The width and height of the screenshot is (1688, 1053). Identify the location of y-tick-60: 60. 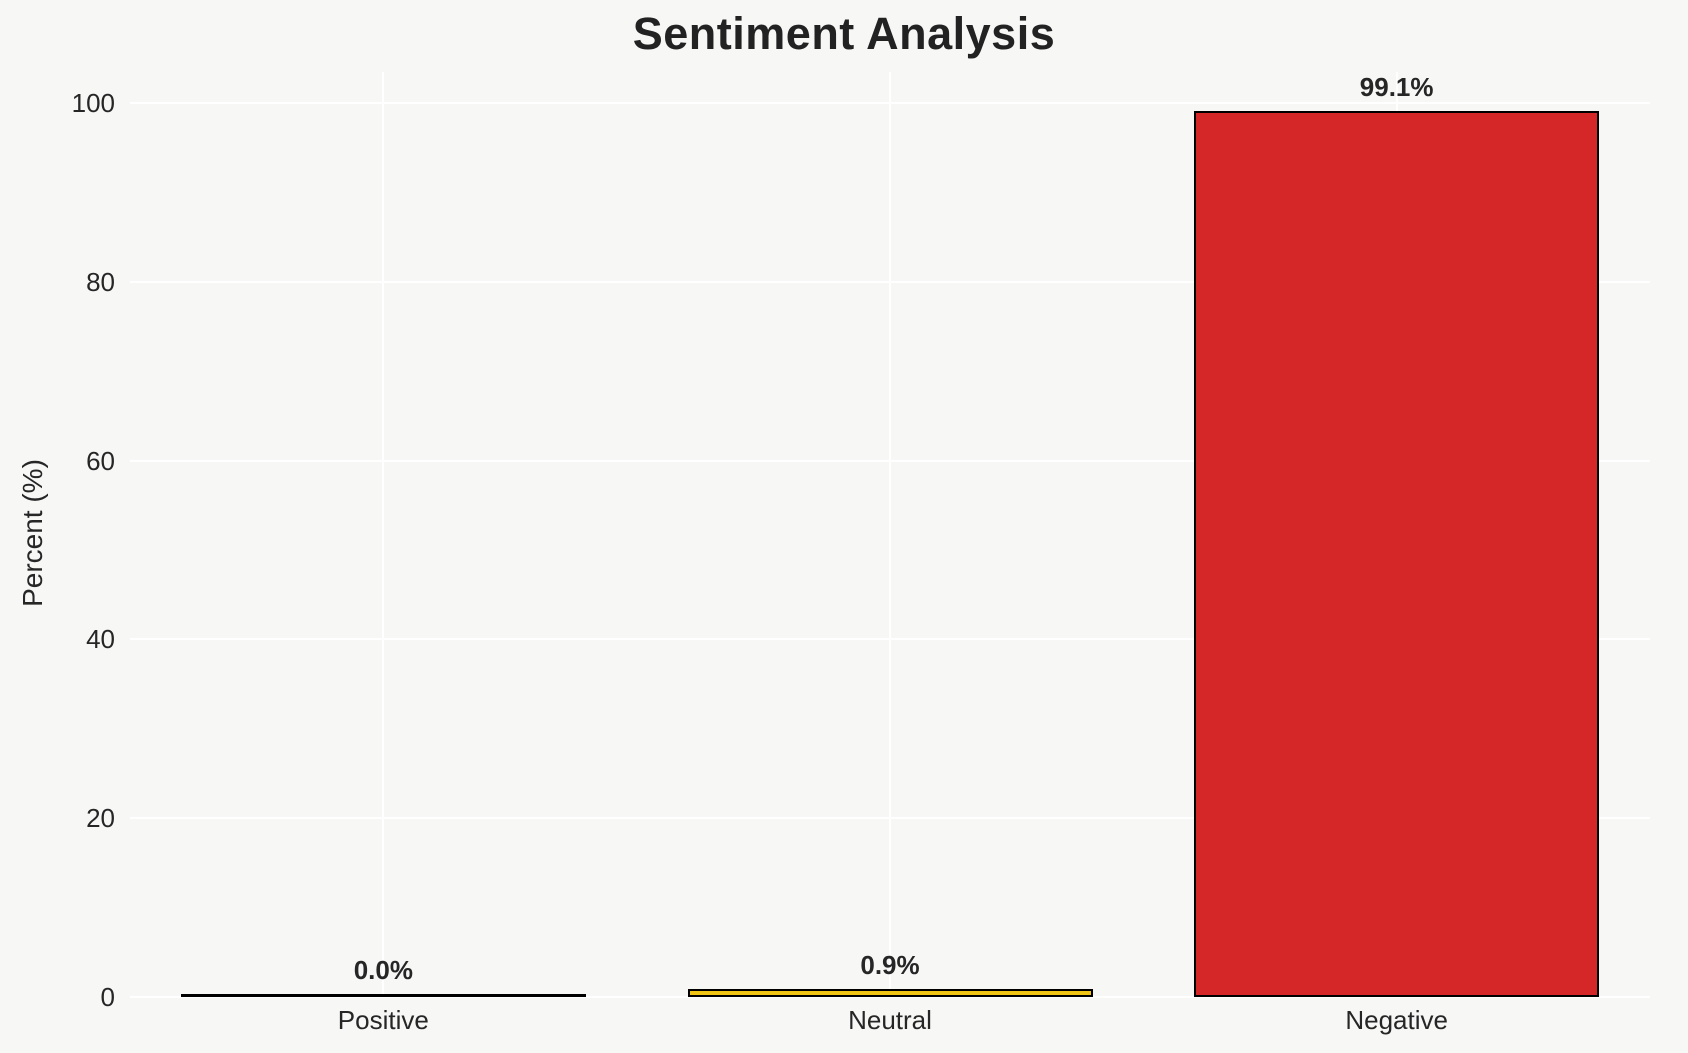
(100, 460).